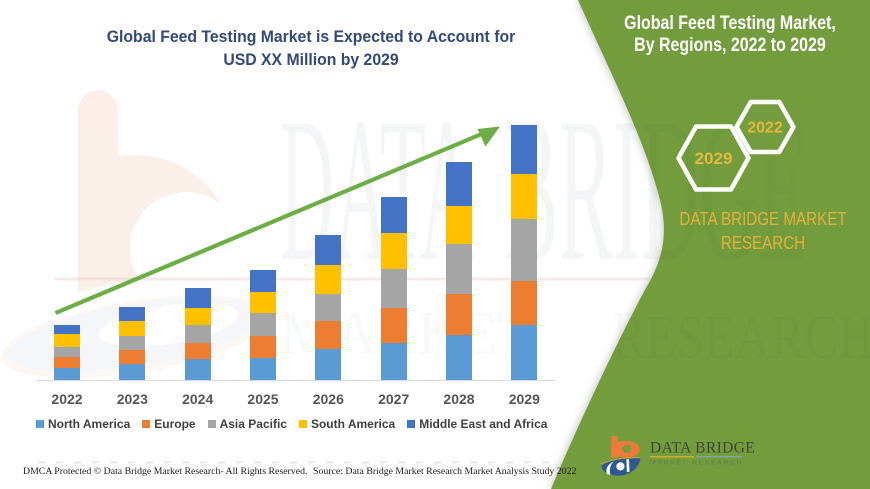 The image size is (870, 489). Describe the element at coordinates (714, 158) in the screenshot. I see `svg-text: 2029` at that location.